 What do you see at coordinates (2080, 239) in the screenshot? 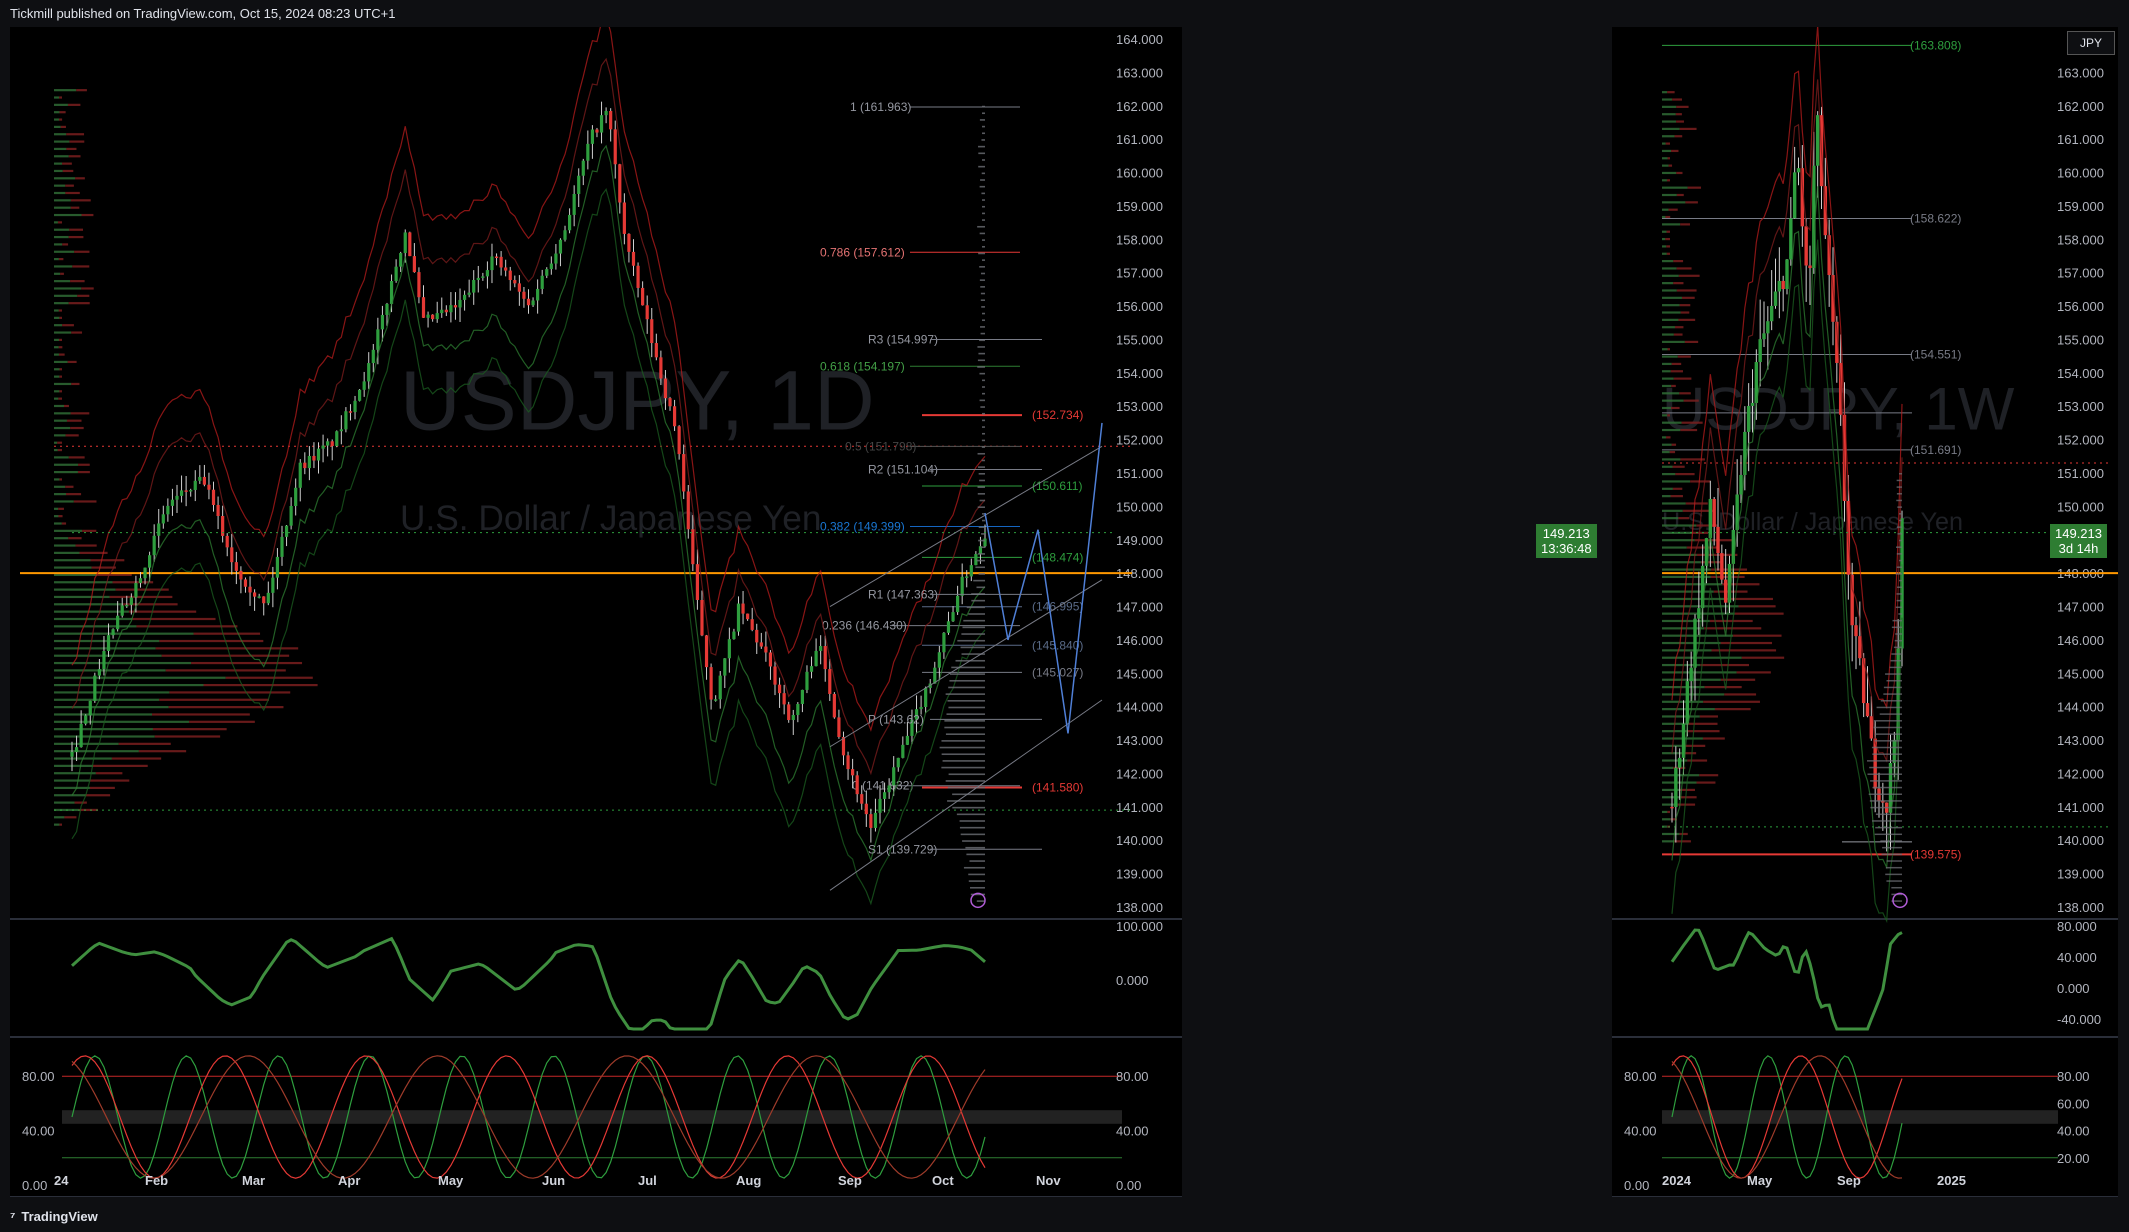
I see `price-axis-tick: 158.000` at bounding box center [2080, 239].